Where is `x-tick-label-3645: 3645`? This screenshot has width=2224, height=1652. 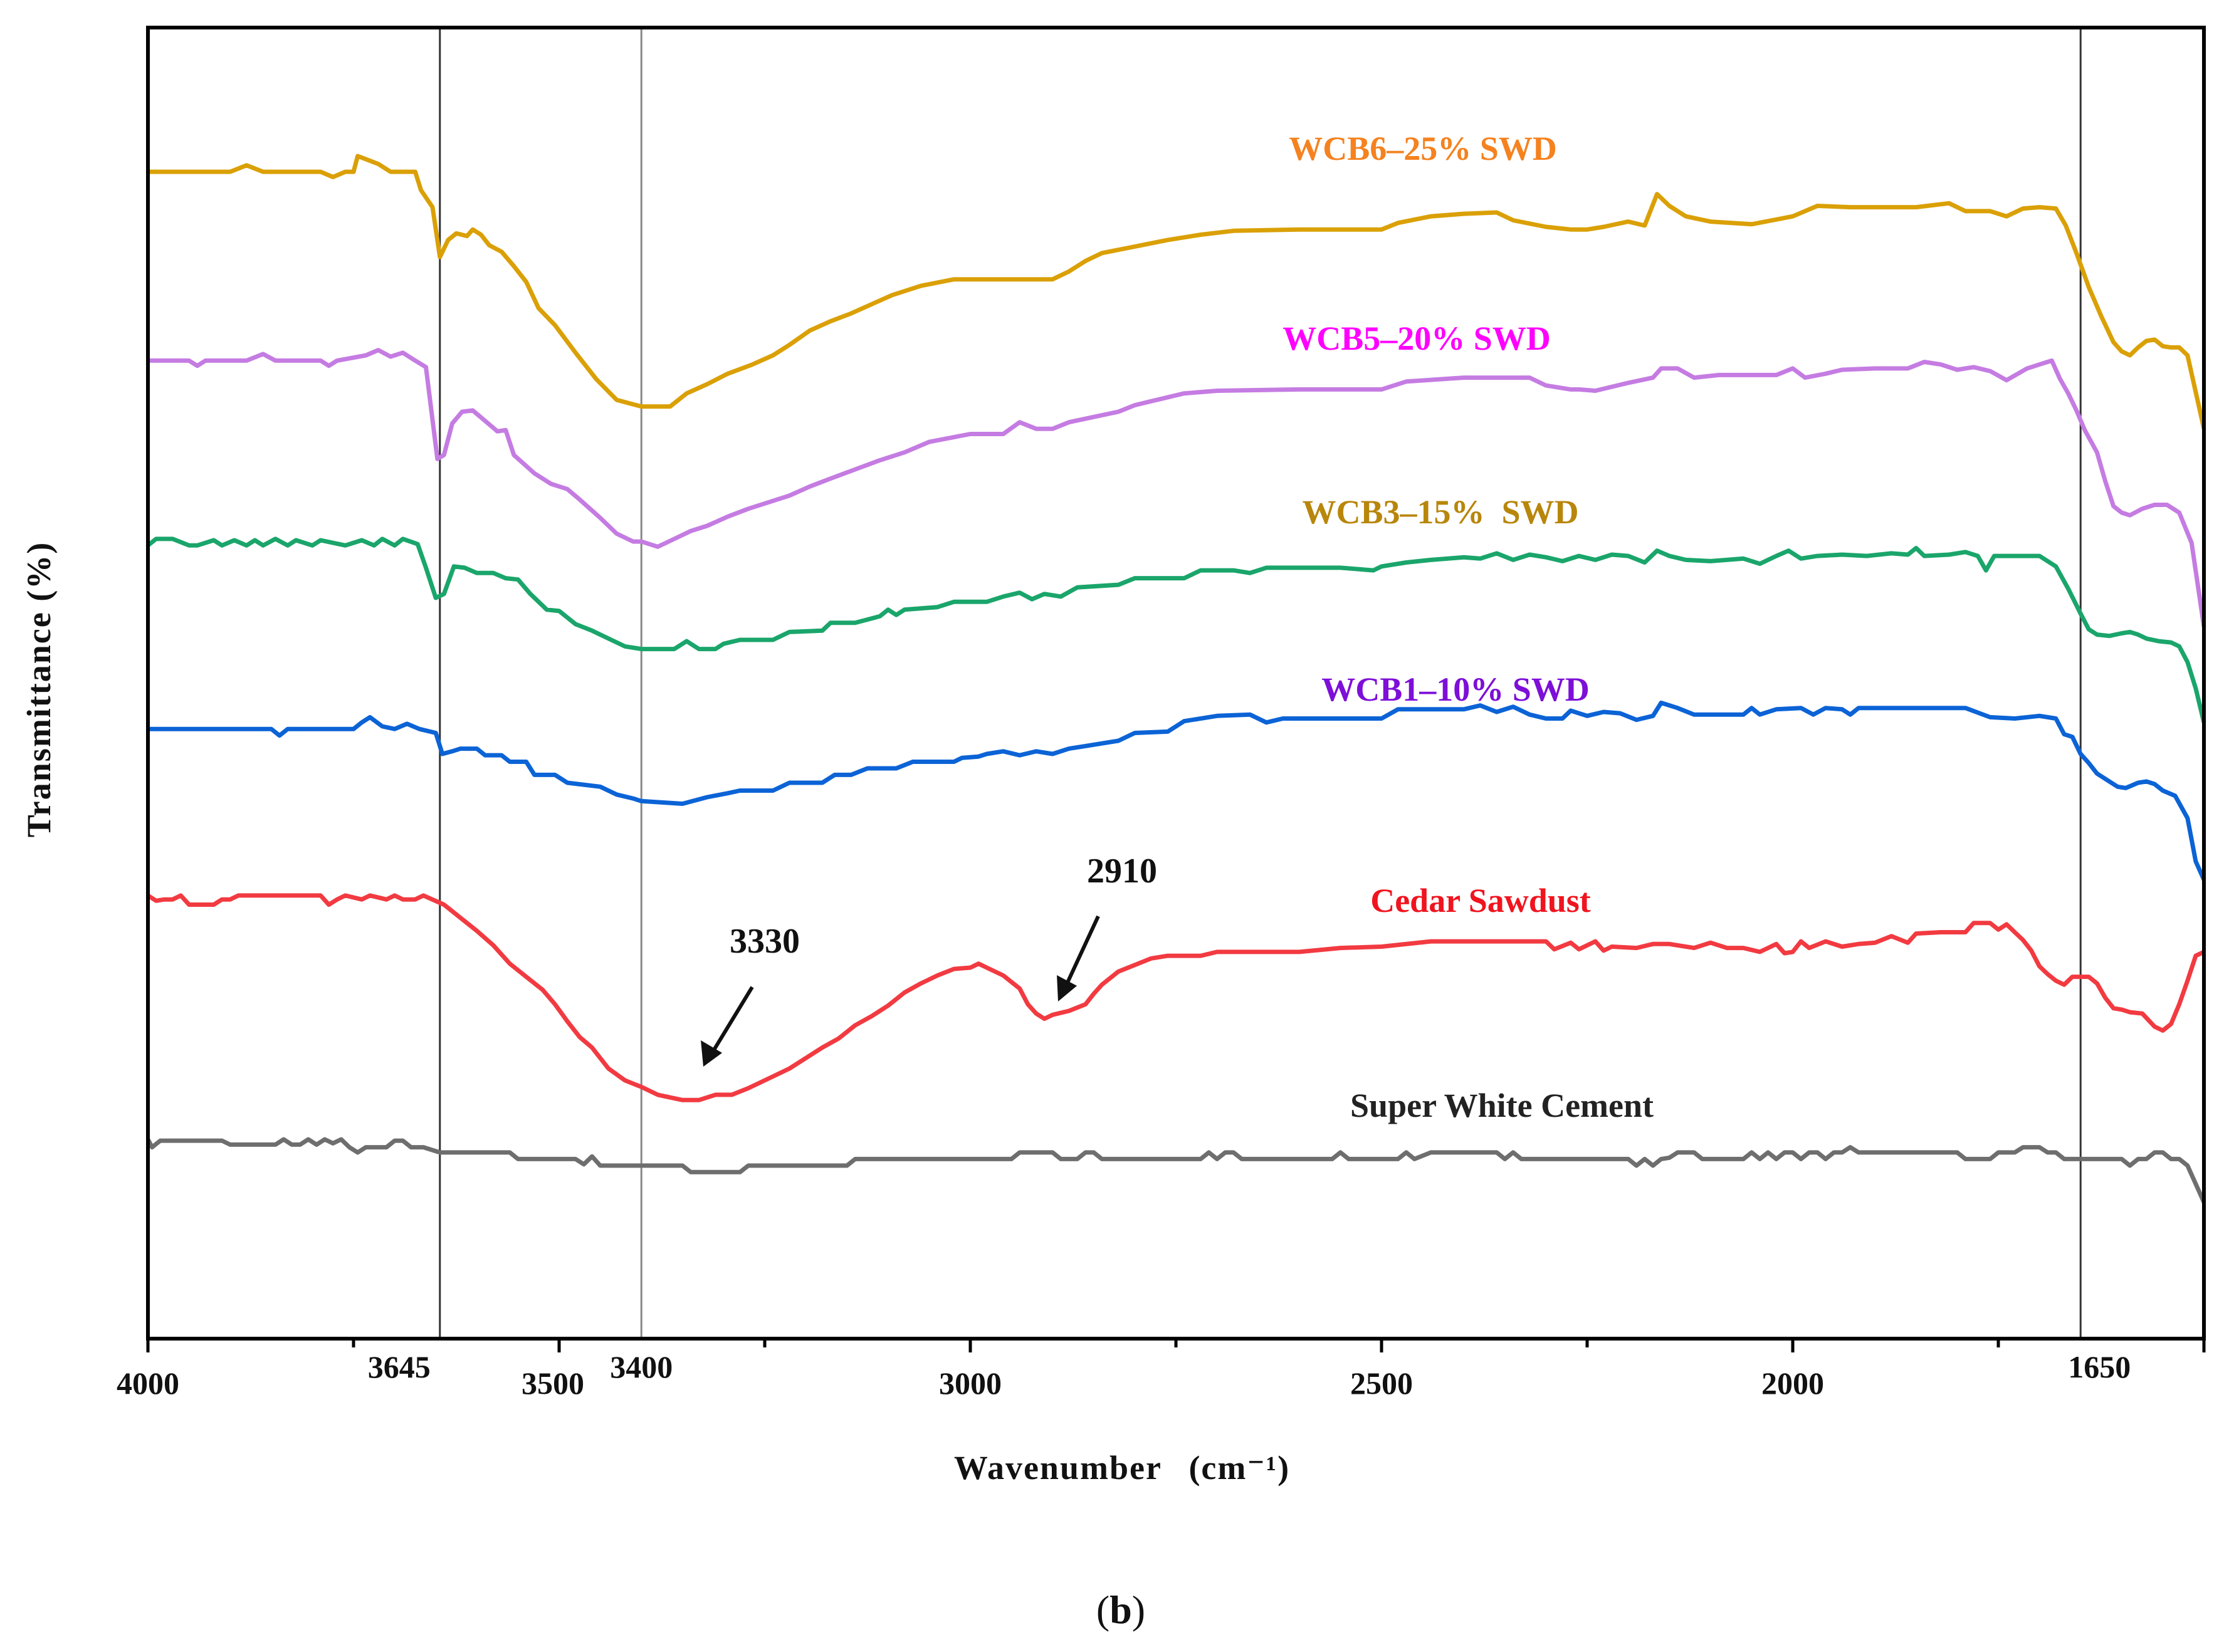 x-tick-label-3645: 3645 is located at coordinates (399, 1366).